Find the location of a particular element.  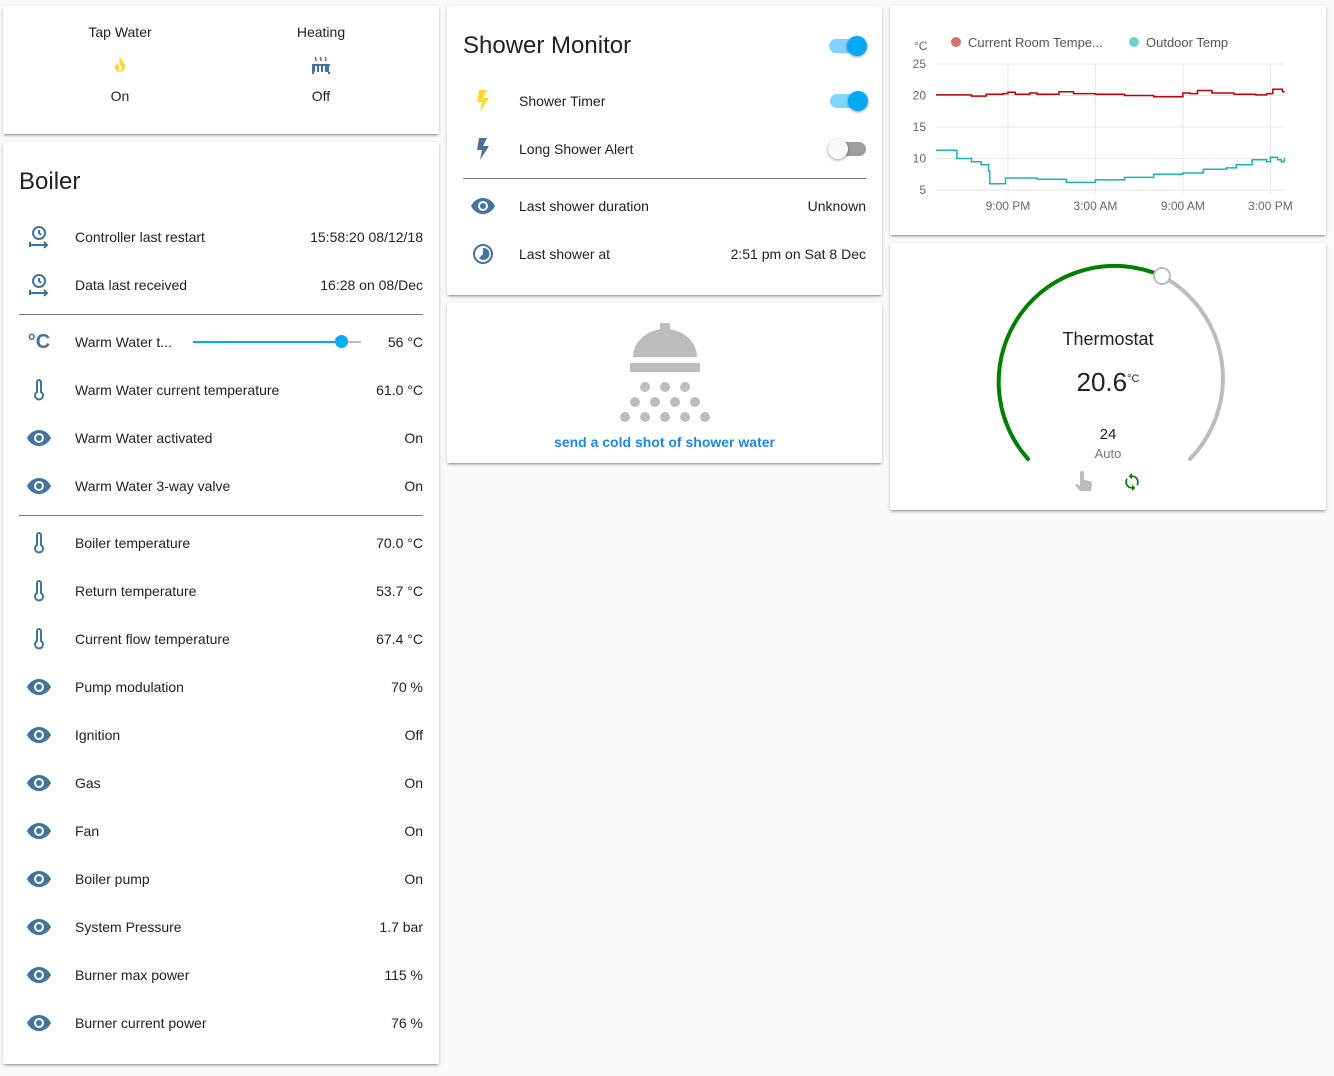

glance-tap-water: Tap Water On is located at coordinates (120, 55).